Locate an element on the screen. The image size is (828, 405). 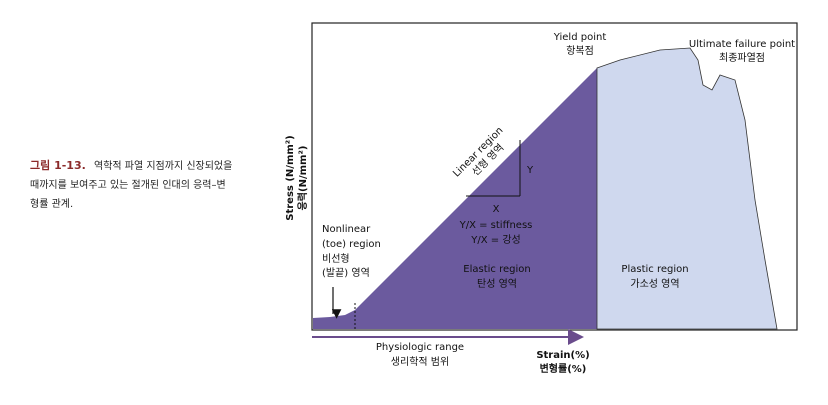
annotation: 최종파열점 is located at coordinates (742, 58).